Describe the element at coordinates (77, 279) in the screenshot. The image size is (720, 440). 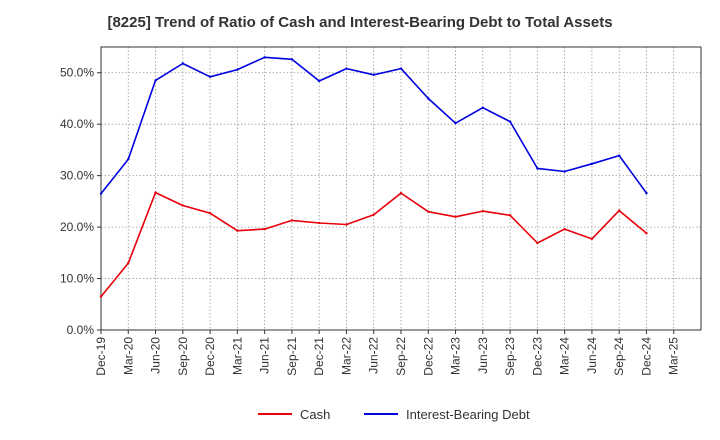
I see `y-tick-label: 10.0%` at that location.